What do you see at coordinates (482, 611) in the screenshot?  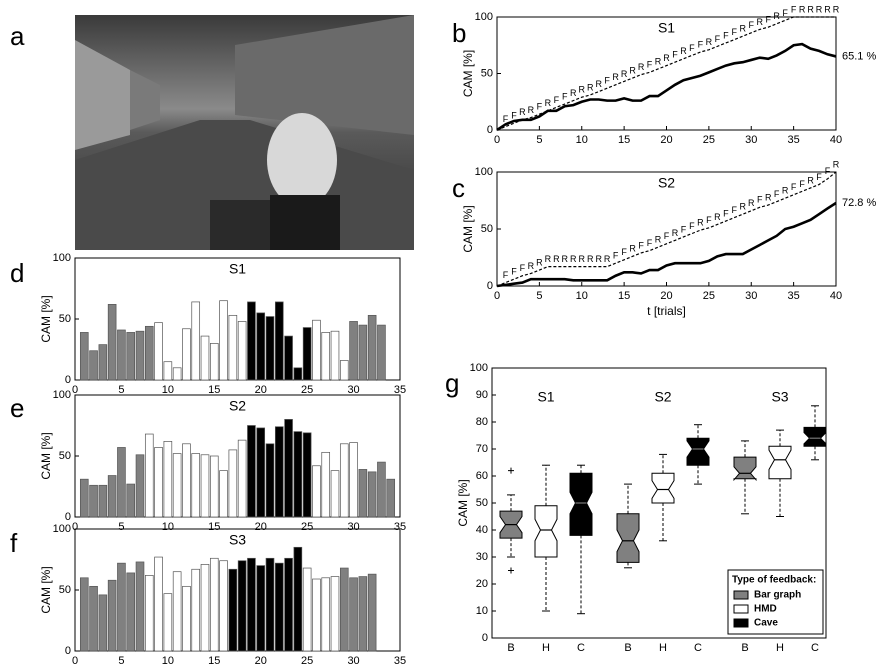 I see `y-tick-label: 10` at bounding box center [482, 611].